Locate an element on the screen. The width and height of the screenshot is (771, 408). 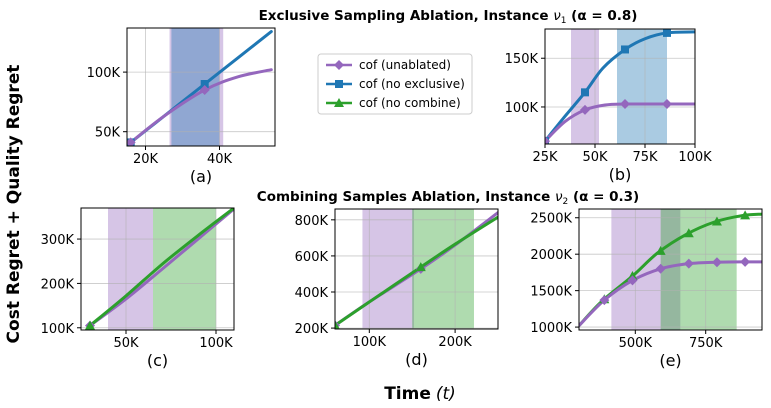
subplot-a: 20K 40K 50K 100K (a) is located at coordinates (181, 106).